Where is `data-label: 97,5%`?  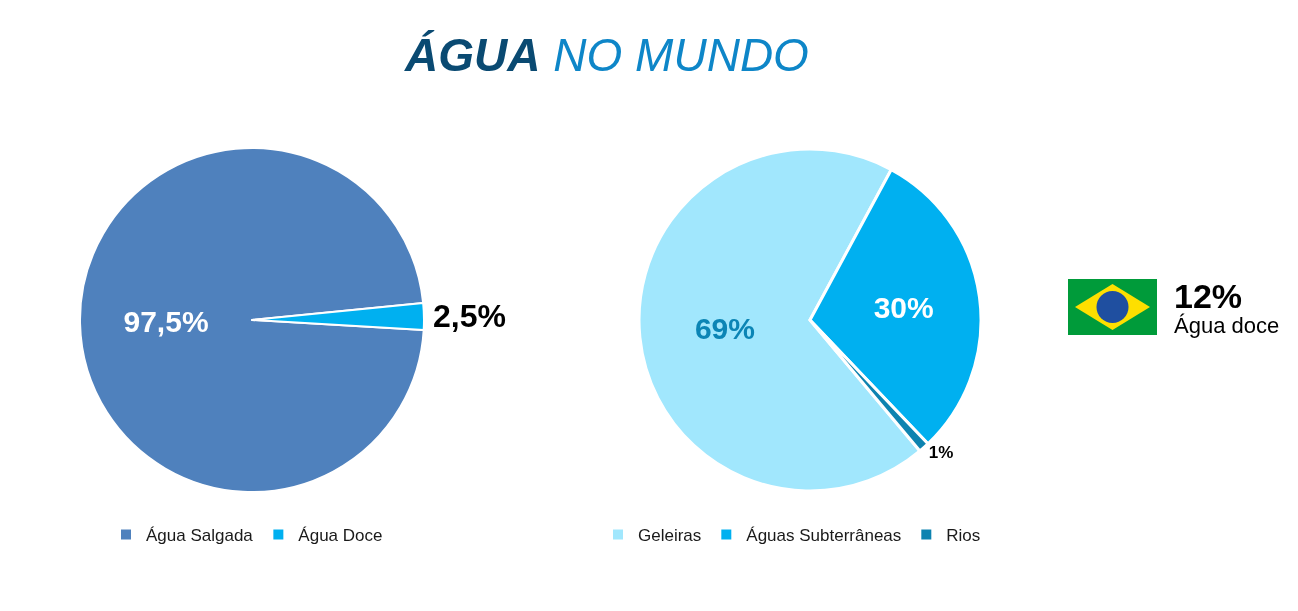
data-label: 97,5% is located at coordinates (166, 322).